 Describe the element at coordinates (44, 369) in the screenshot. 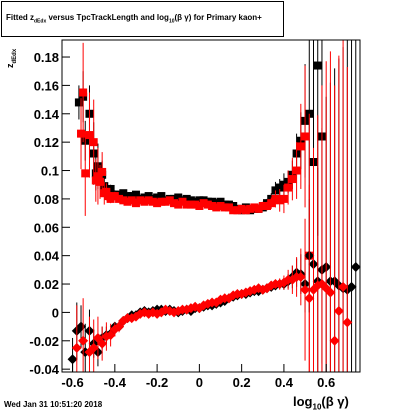

I see `y-tick-label: -0.04` at that location.